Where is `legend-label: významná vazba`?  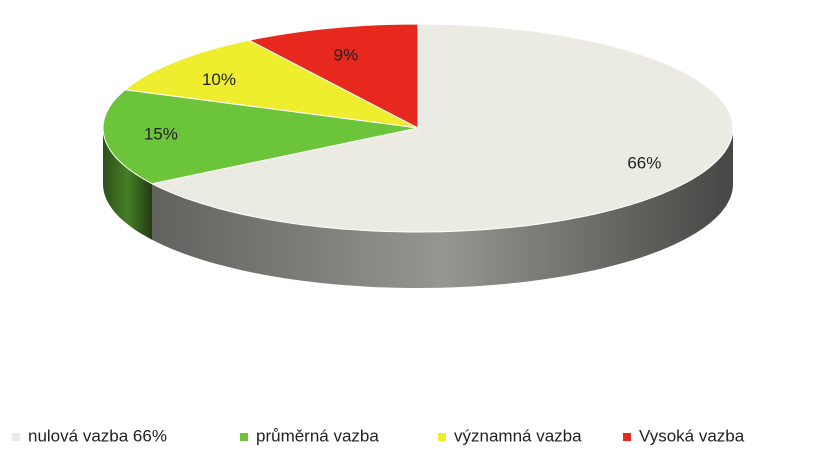 legend-label: významná vazba is located at coordinates (518, 435).